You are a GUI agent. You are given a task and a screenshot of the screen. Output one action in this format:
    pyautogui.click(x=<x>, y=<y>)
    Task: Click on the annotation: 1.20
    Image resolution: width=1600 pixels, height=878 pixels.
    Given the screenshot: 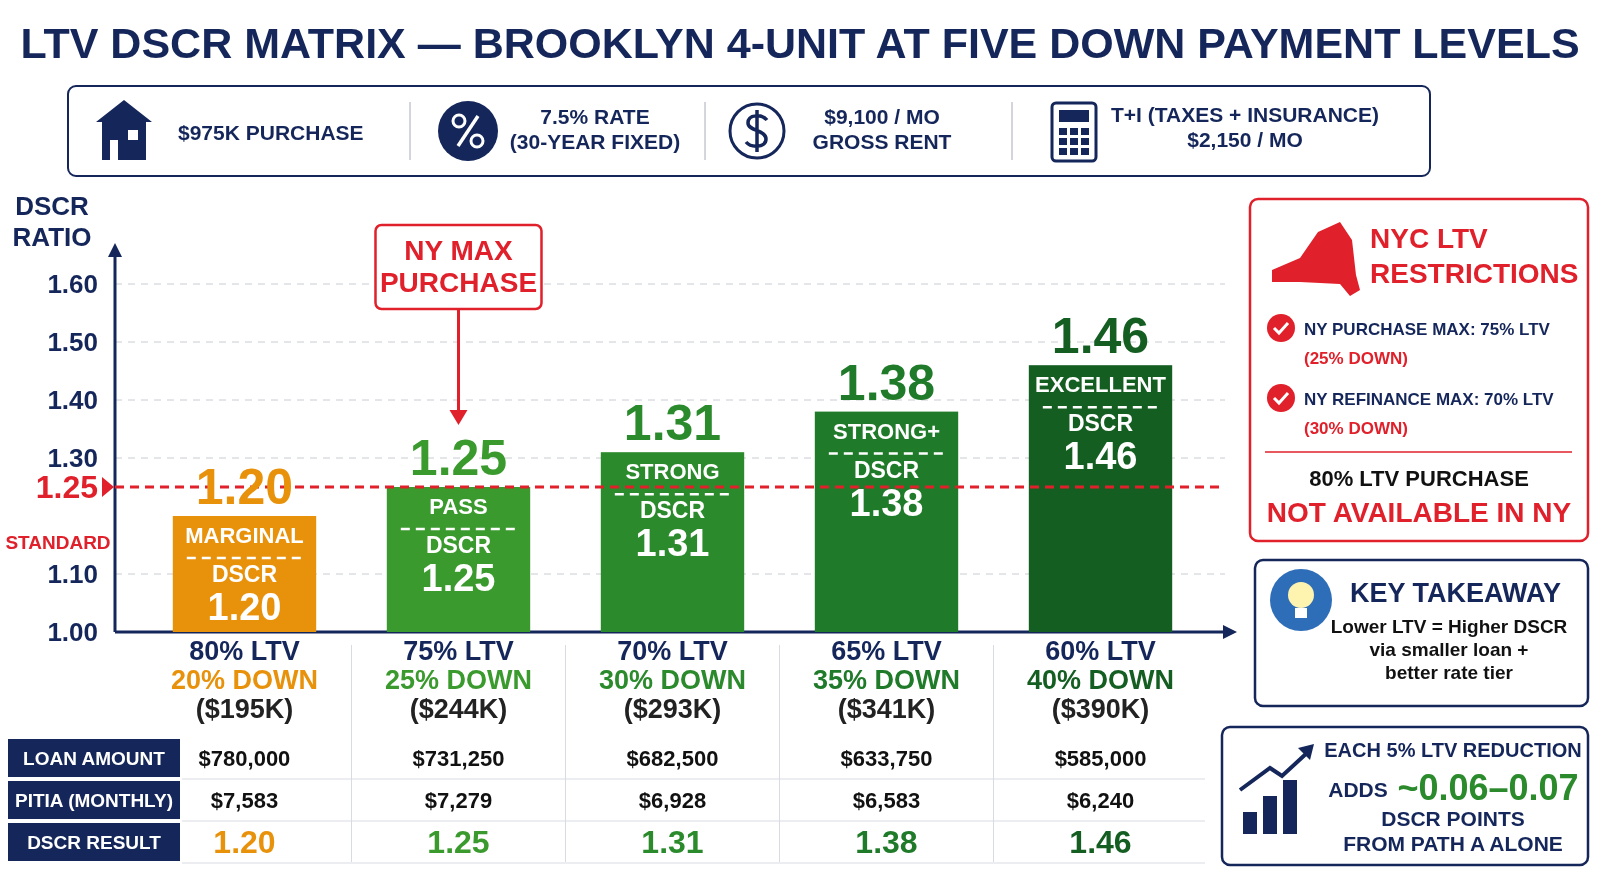 What is the action you would take?
    pyautogui.click(x=244, y=607)
    